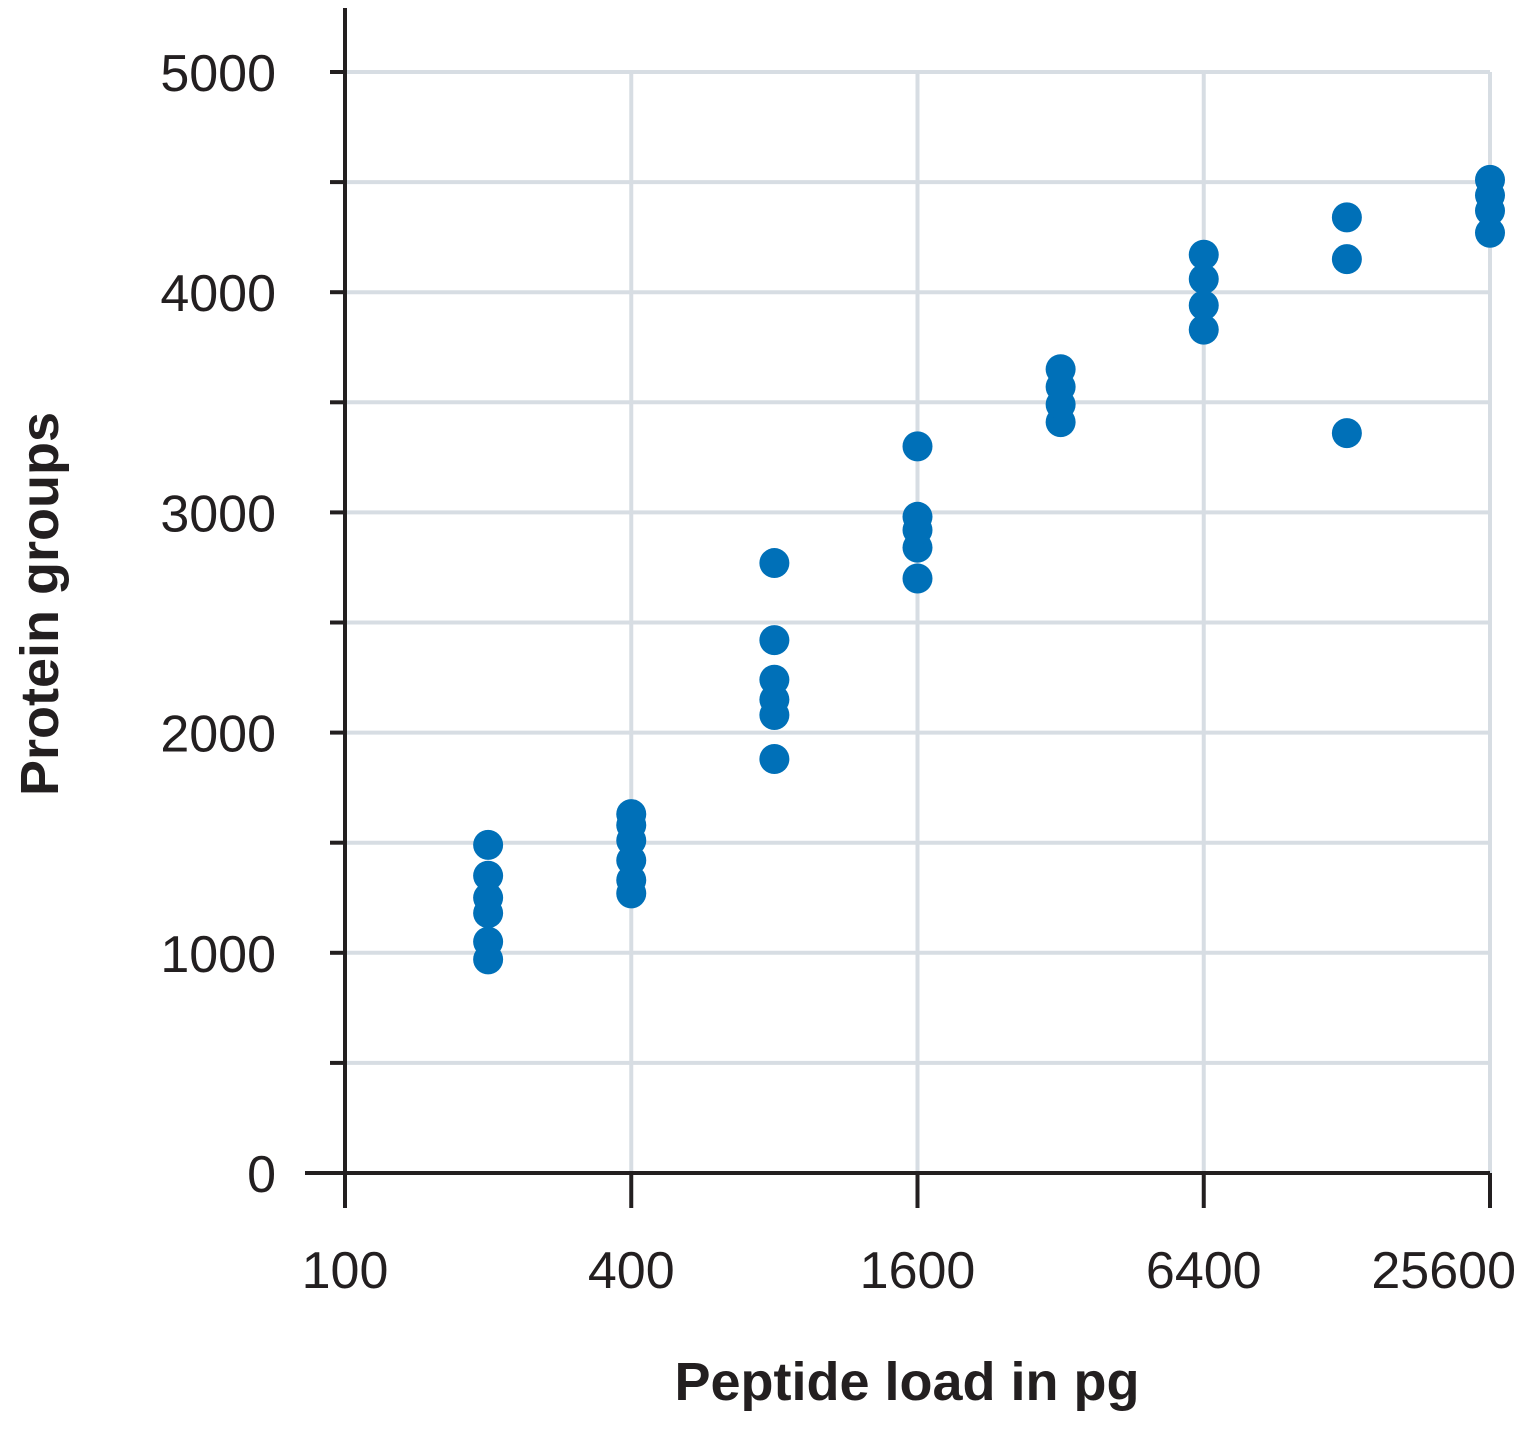 This screenshot has height=1434, width=1536. I want to click on y-axis-title: Protein groups, so click(40, 604).